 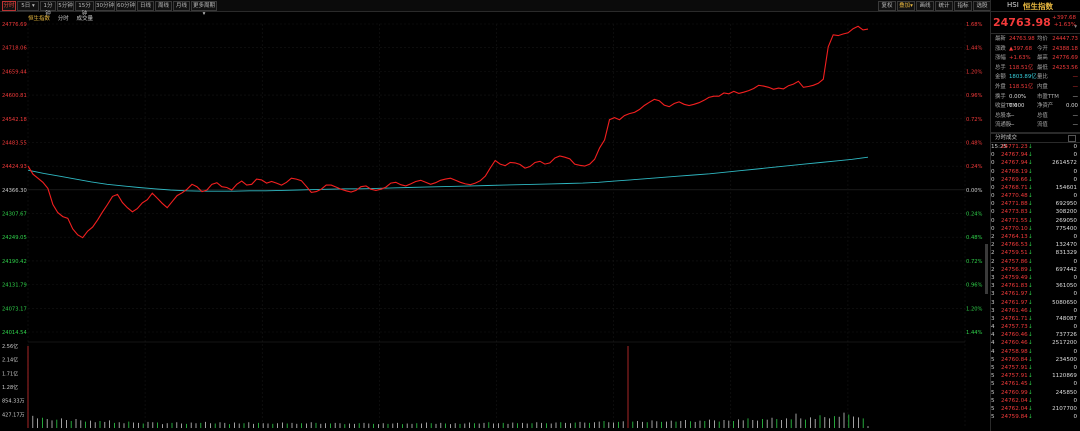 What do you see at coordinates (1014, 400) in the screenshot?
I see `tick-price: 24762.04` at bounding box center [1014, 400].